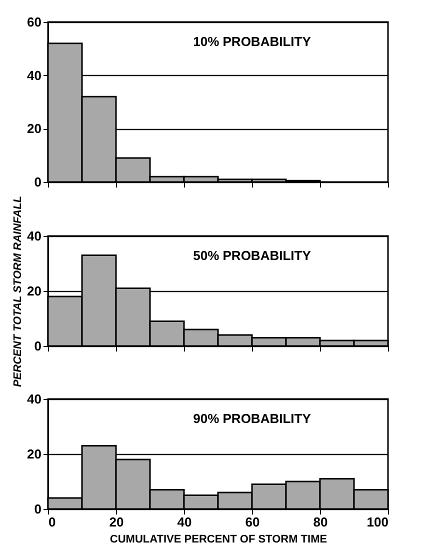  What do you see at coordinates (377, 522) in the screenshot?
I see `x-tick-label: 100` at bounding box center [377, 522].